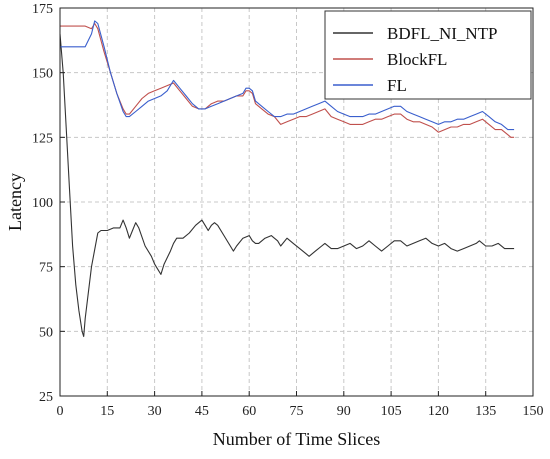 This screenshot has width=550, height=459. What do you see at coordinates (297, 439) in the screenshot?
I see `x-axis-title: Number of Time Slices` at bounding box center [297, 439].